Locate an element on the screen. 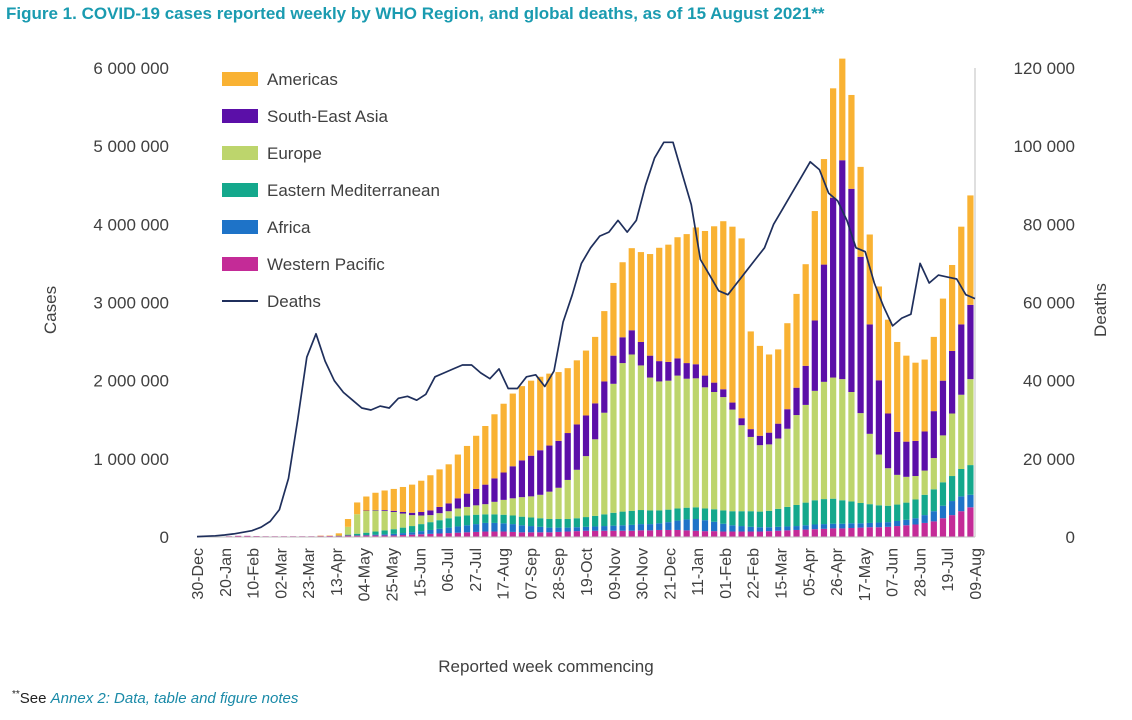 This screenshot has width=1132, height=720. legend-label: Deaths is located at coordinates (294, 301).